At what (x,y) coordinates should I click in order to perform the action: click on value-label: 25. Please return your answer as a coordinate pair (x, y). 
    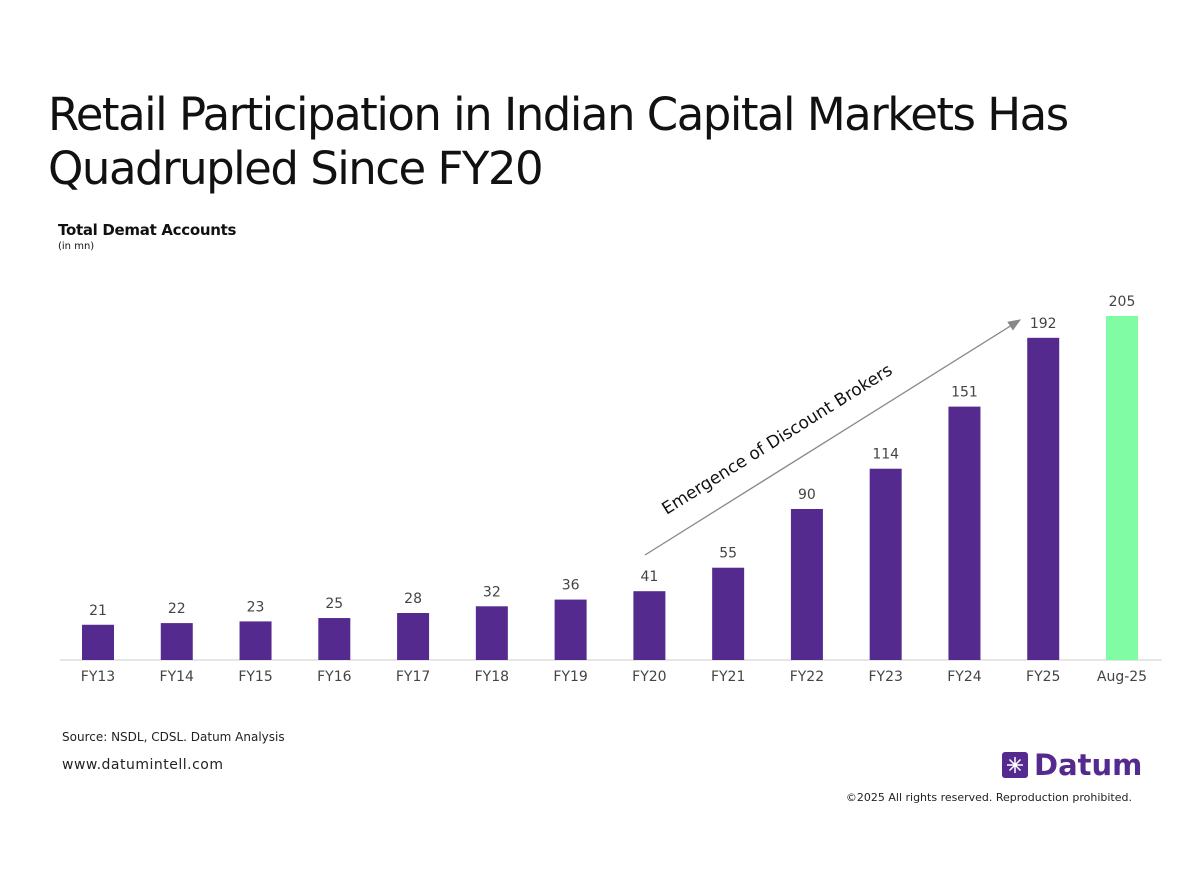
    Looking at the image, I should click on (334, 604).